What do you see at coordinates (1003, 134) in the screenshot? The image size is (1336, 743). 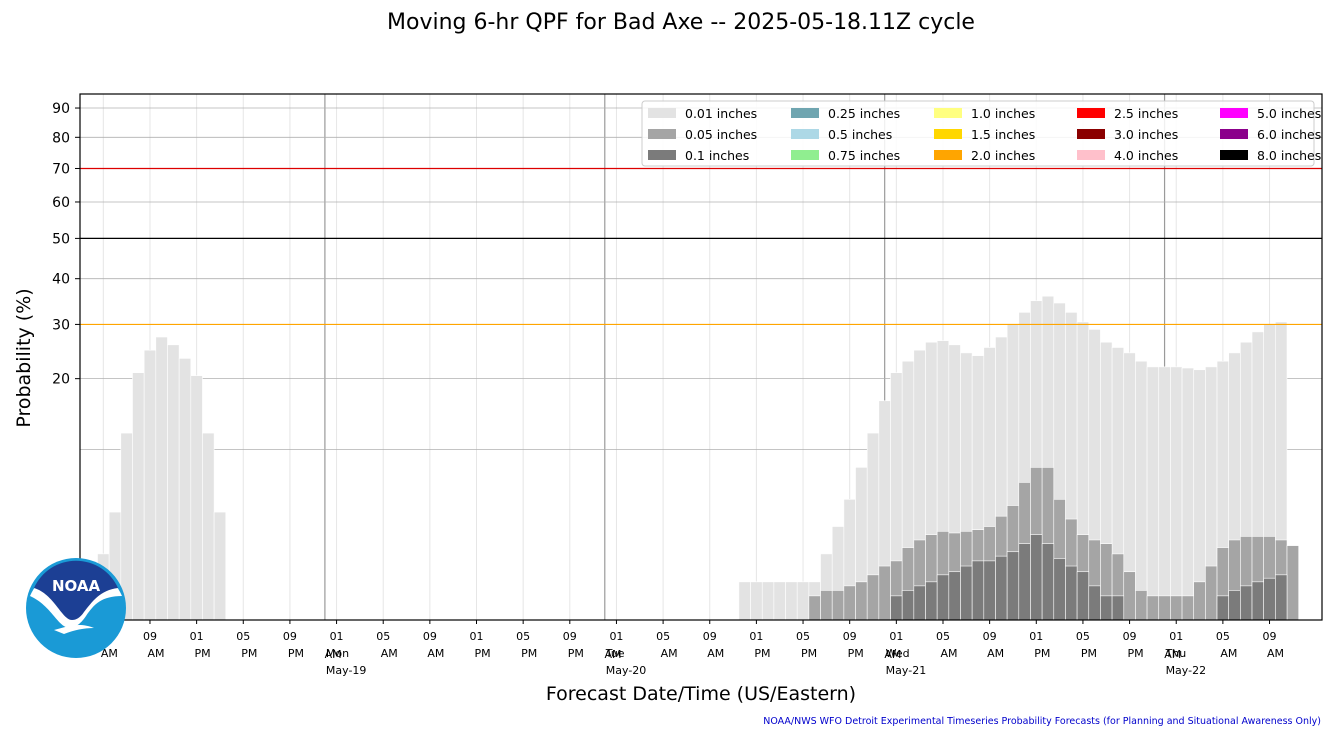 I see `legend-label: 1.5 inches` at bounding box center [1003, 134].